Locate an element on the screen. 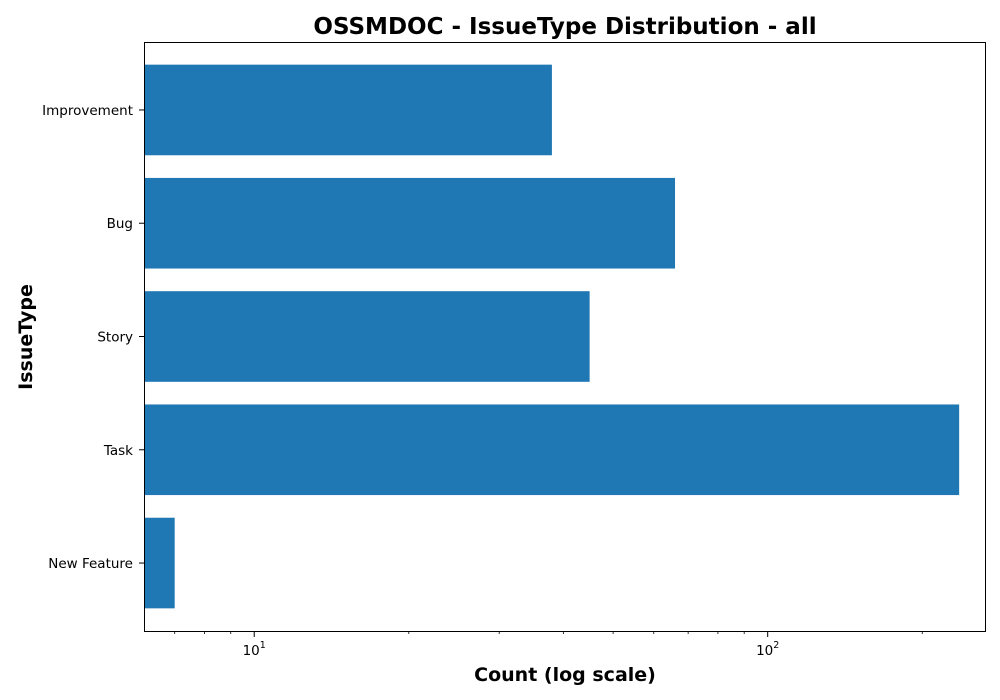 The image size is (1000, 700). y-tick-label: Story is located at coordinates (115, 338).